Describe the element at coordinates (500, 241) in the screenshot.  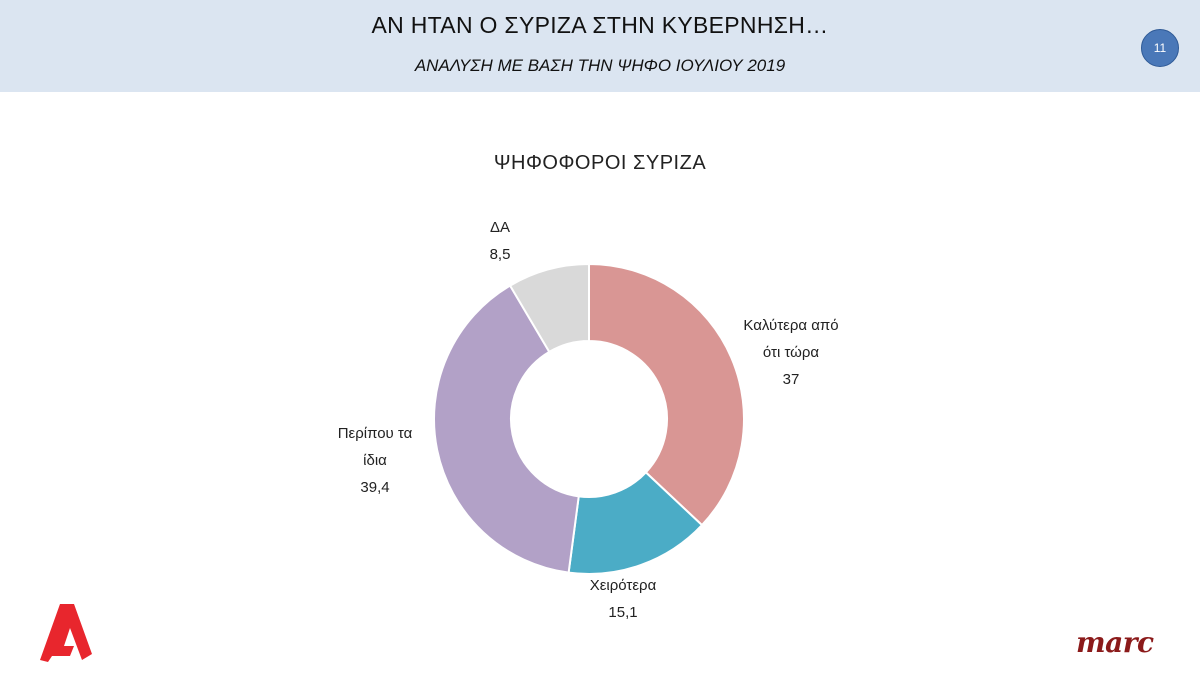
I see `slice-label: ΔΑ 8,5` at that location.